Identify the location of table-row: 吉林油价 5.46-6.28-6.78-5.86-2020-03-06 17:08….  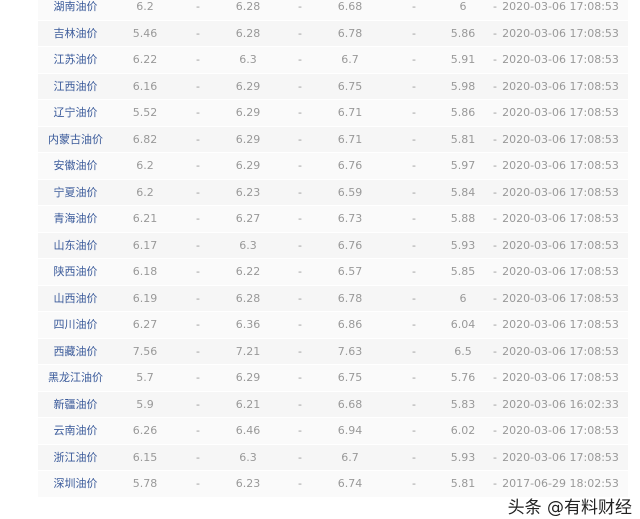
(333, 33).